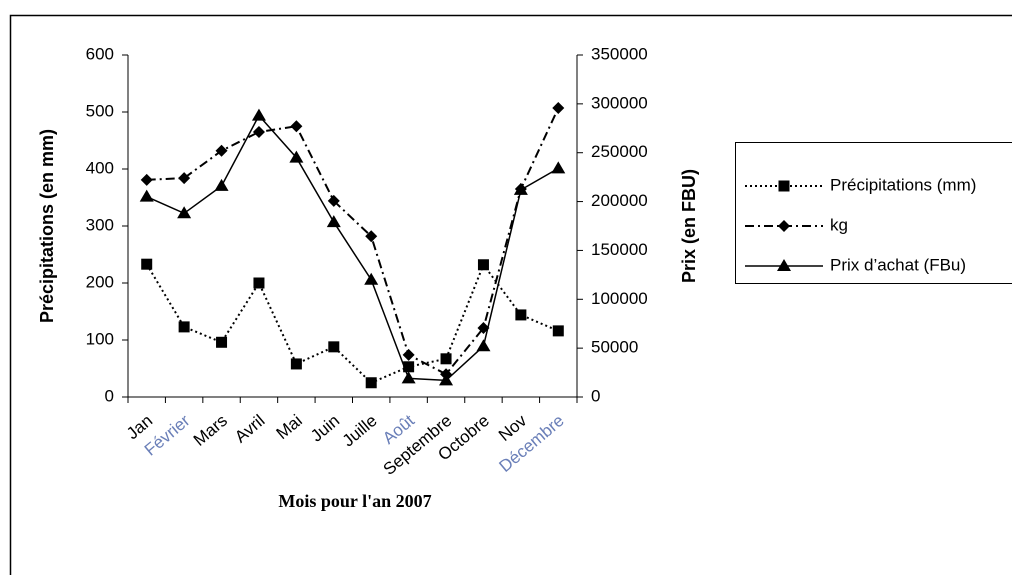 This screenshot has width=1012, height=575. I want to click on legend-box, so click(873, 213).